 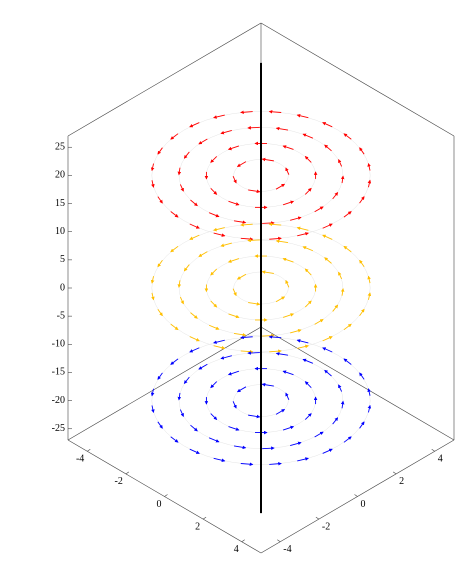 I want to click on y-tick-label: 2, so click(x=401, y=481).